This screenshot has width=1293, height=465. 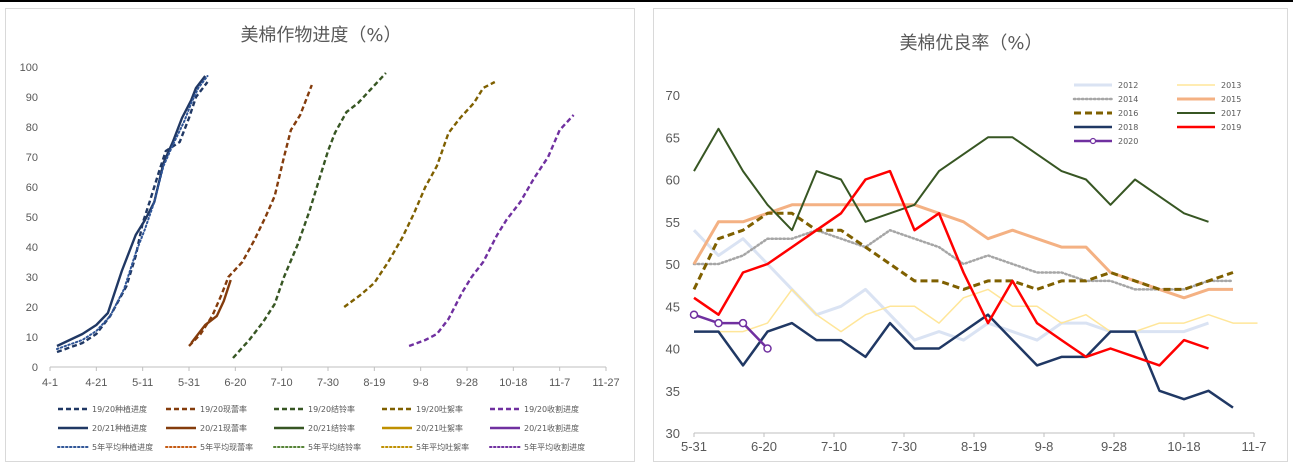 What do you see at coordinates (1128, 127) in the screenshot?
I see `legend-label: 2018` at bounding box center [1128, 127].